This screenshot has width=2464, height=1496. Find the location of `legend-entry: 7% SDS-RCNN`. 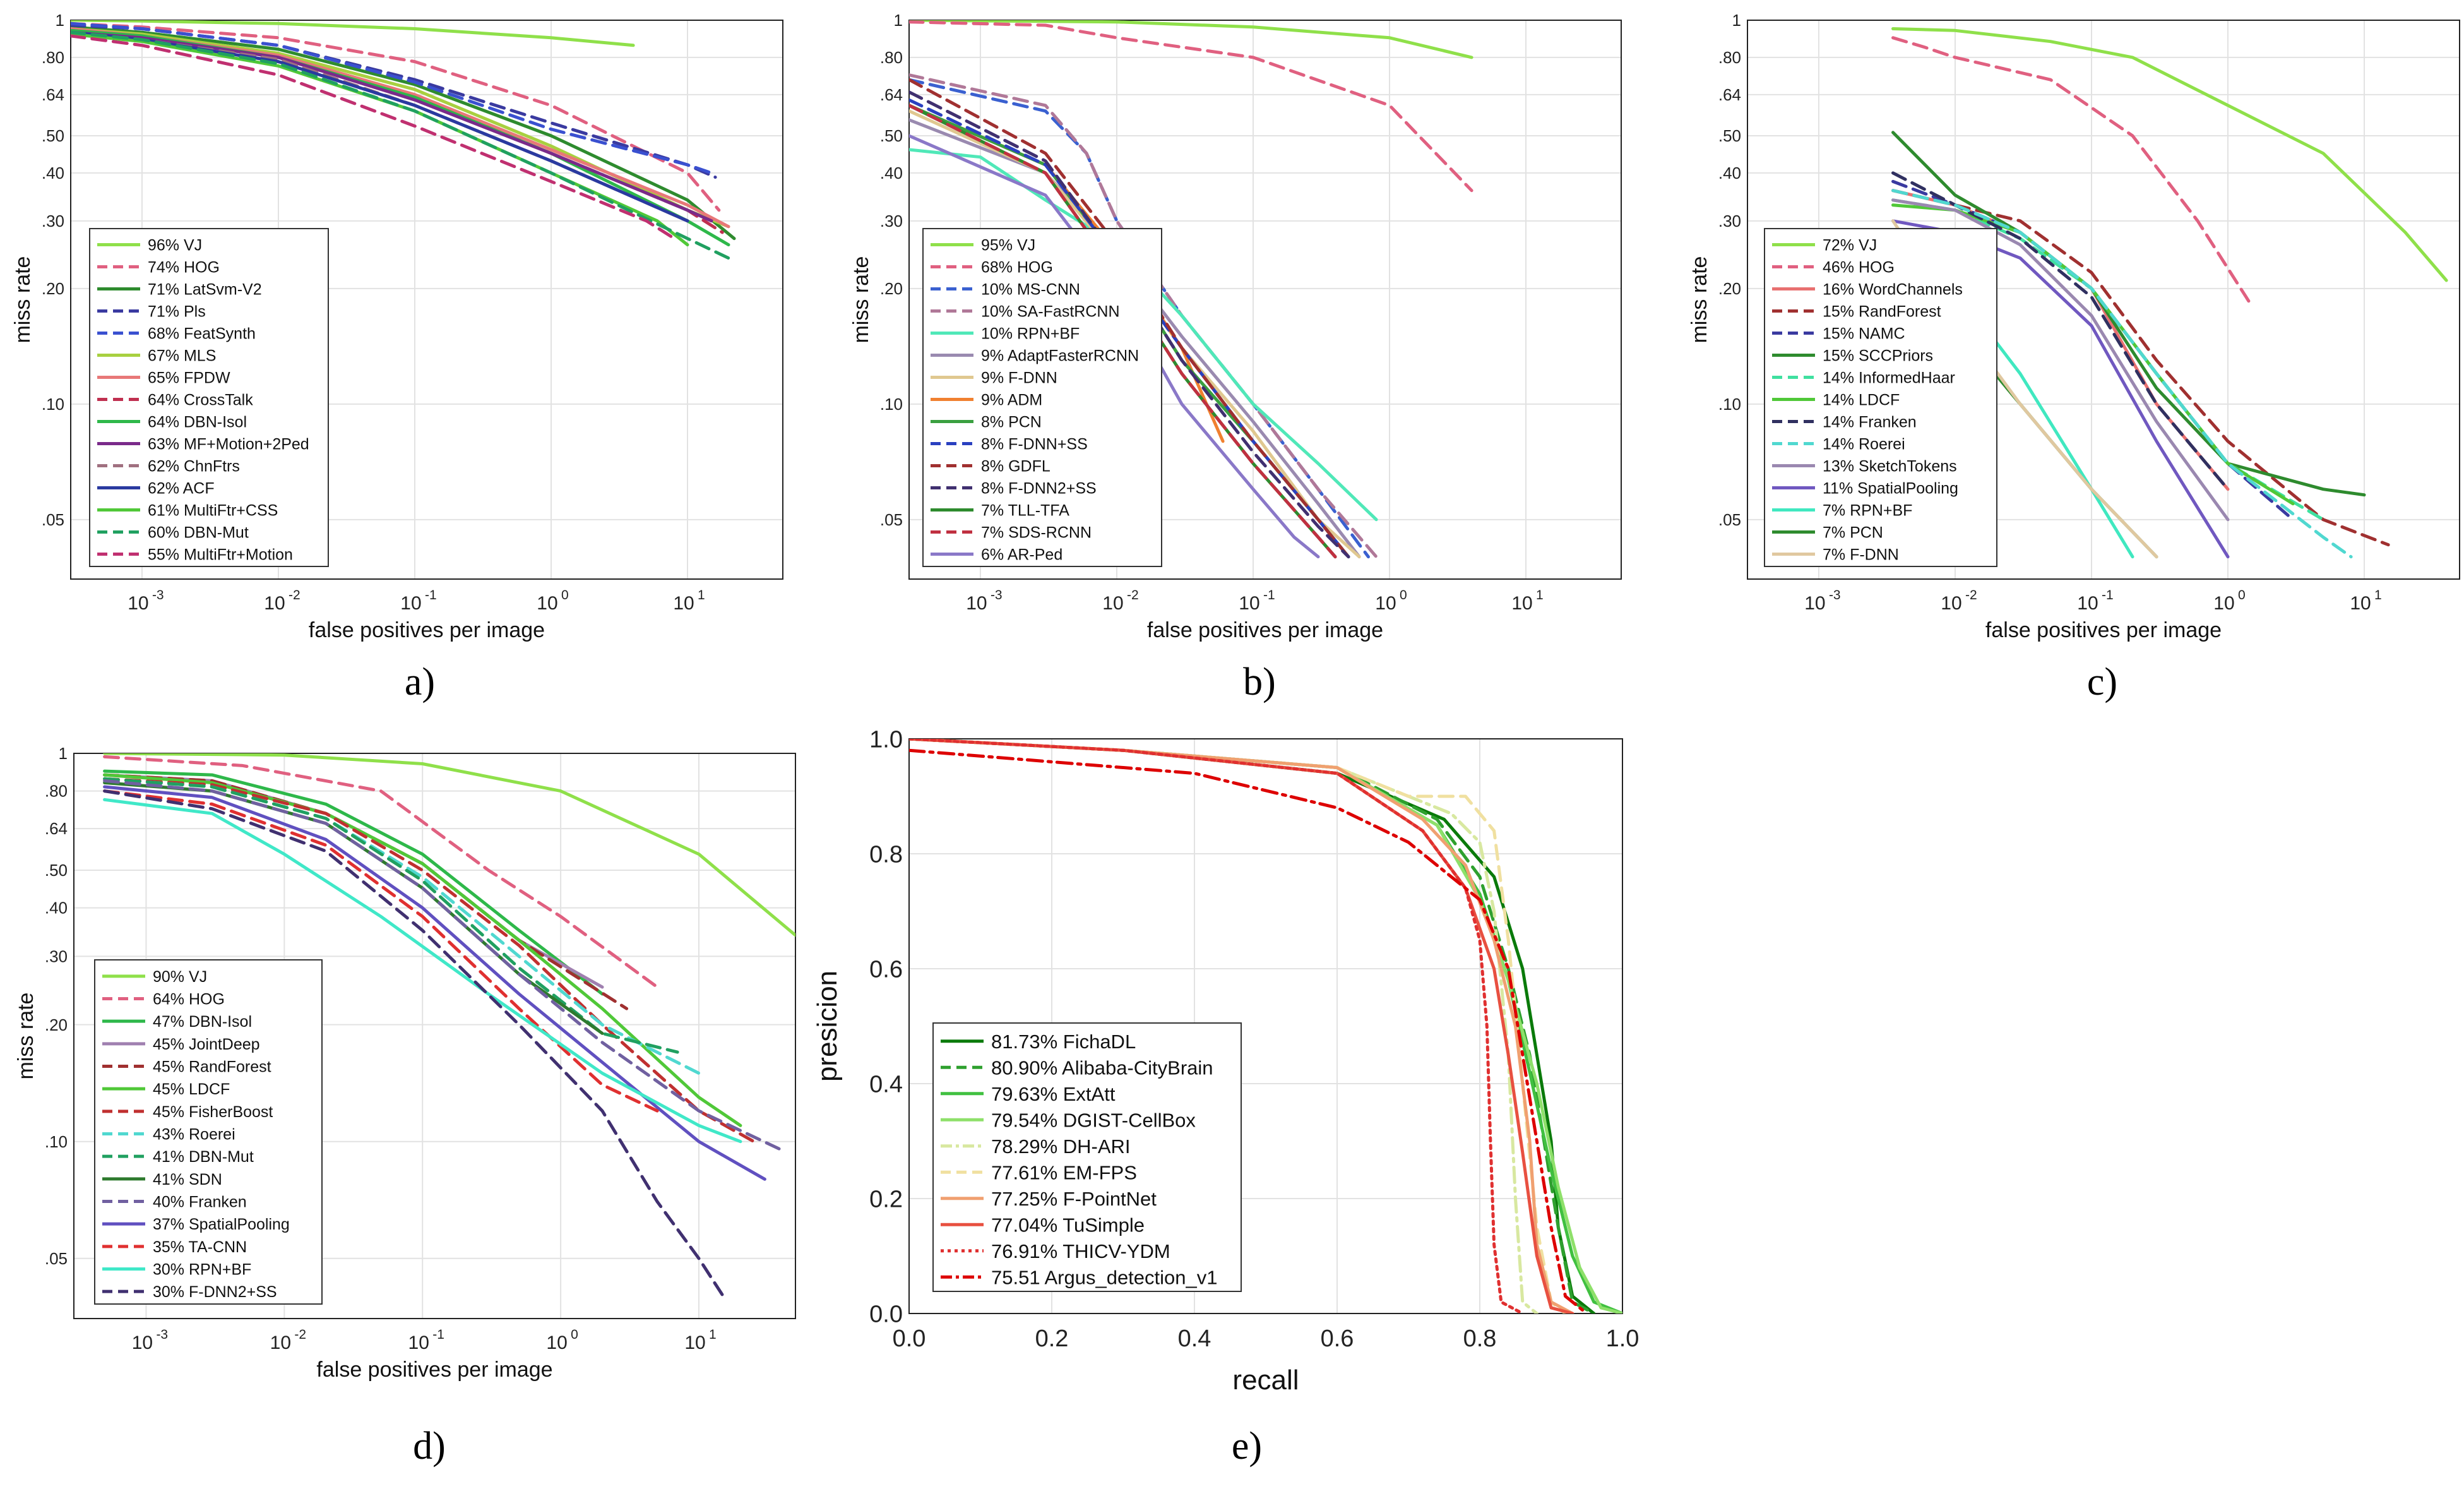

legend-entry: 7% SDS-RCNN is located at coordinates (1036, 533).